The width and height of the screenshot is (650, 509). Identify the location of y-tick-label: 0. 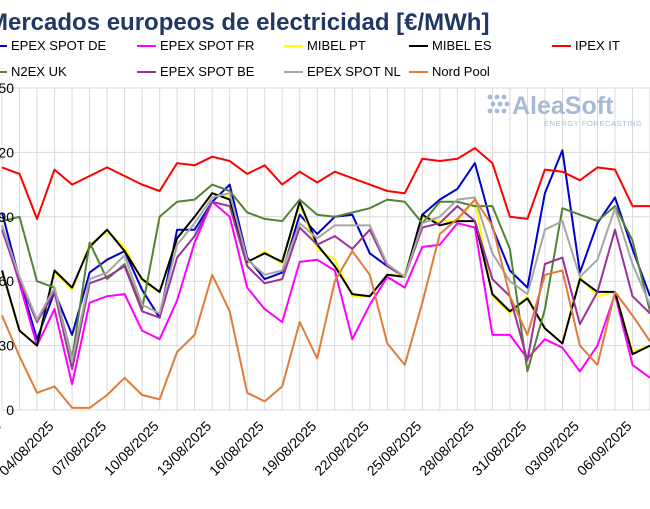
(10, 410).